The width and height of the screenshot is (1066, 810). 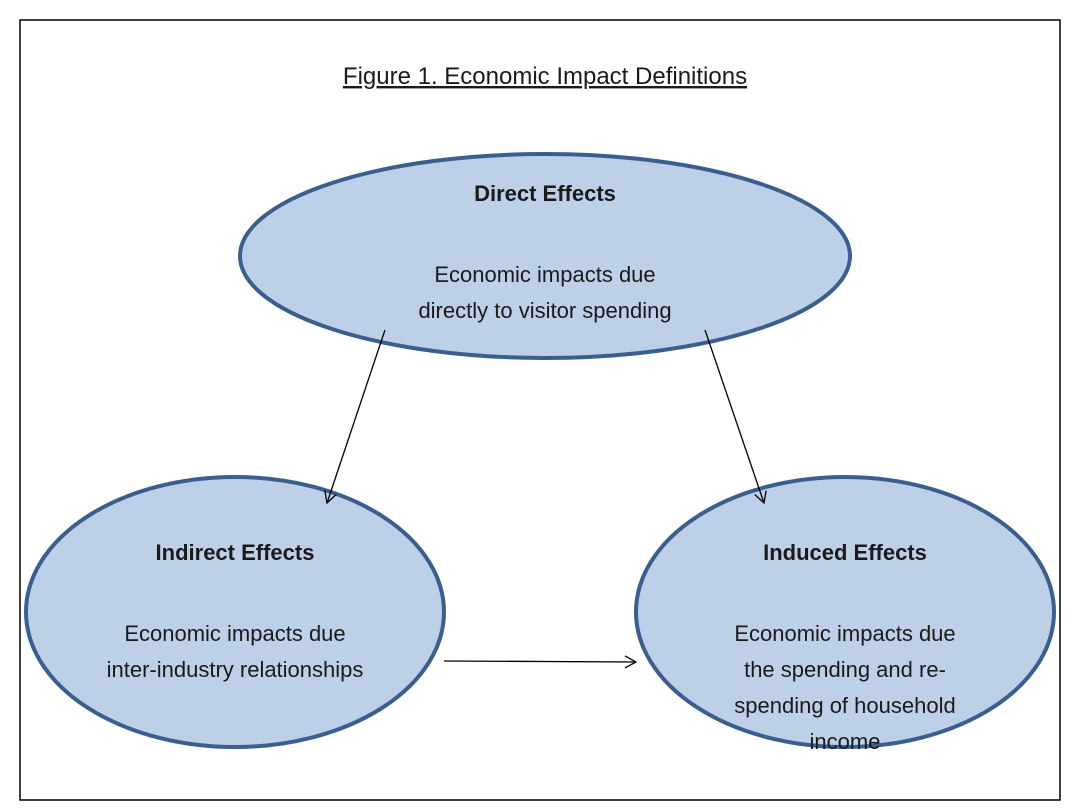 I want to click on node-text: the spending and re-, so click(x=845, y=669).